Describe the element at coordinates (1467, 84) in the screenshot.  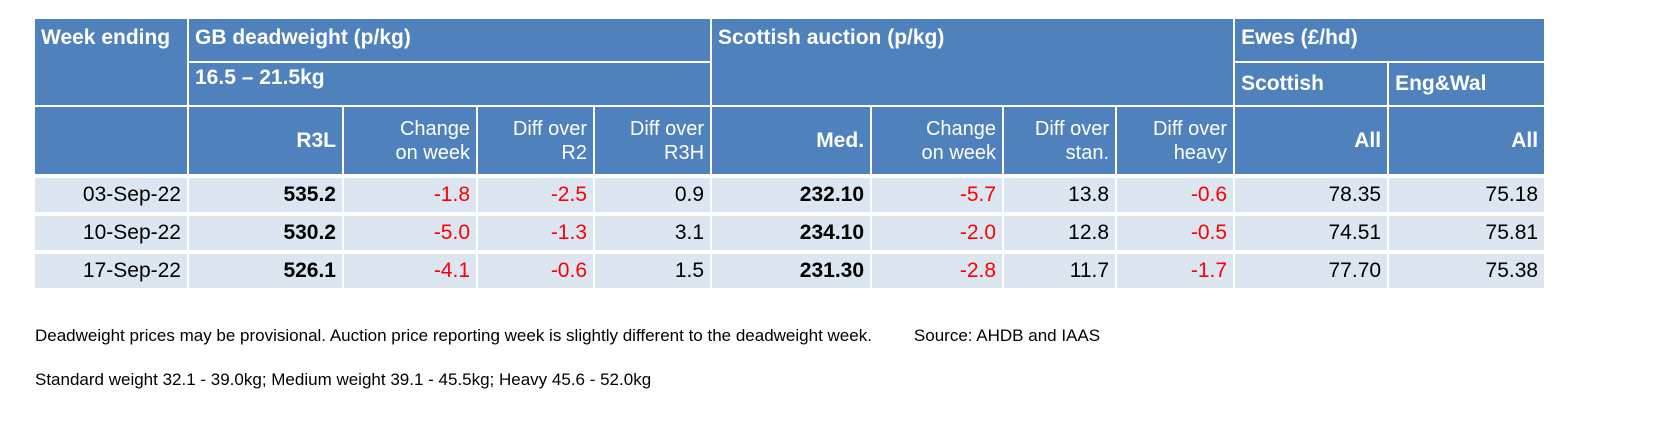
I see `ewes-engwal-header: Eng&Wal` at that location.